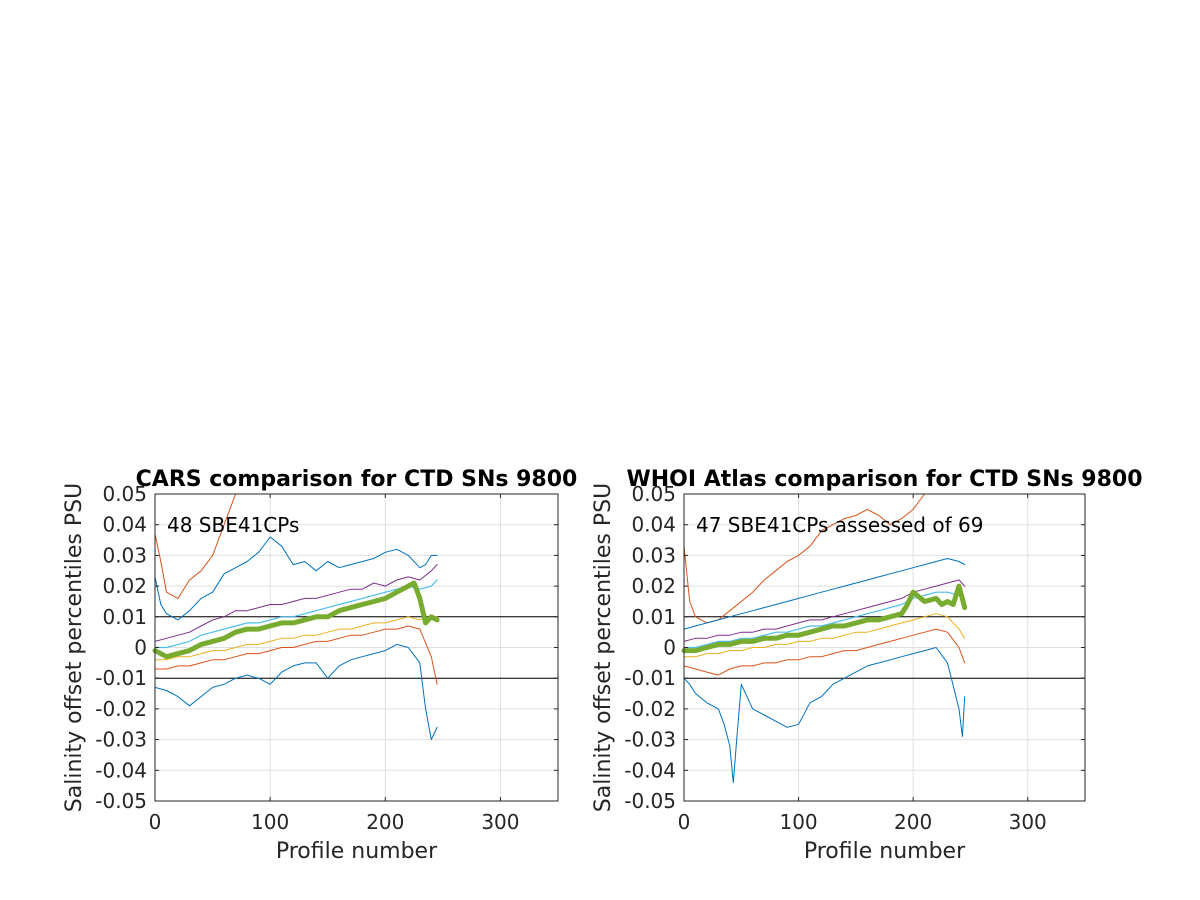 The image size is (1200, 900). I want to click on annotation-text: 48 SBE41CPs, so click(233, 525).